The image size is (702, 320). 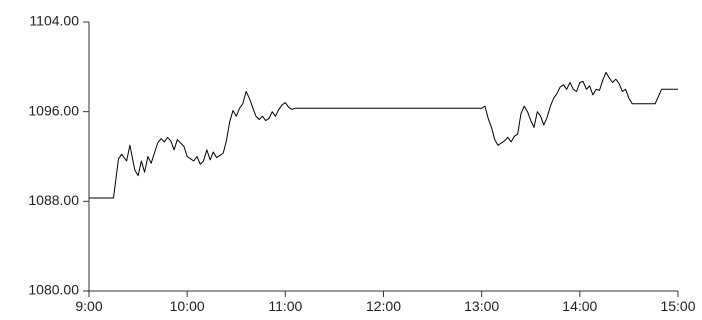 What do you see at coordinates (677, 306) in the screenshot?
I see `x-tick-label: 15:00` at bounding box center [677, 306].